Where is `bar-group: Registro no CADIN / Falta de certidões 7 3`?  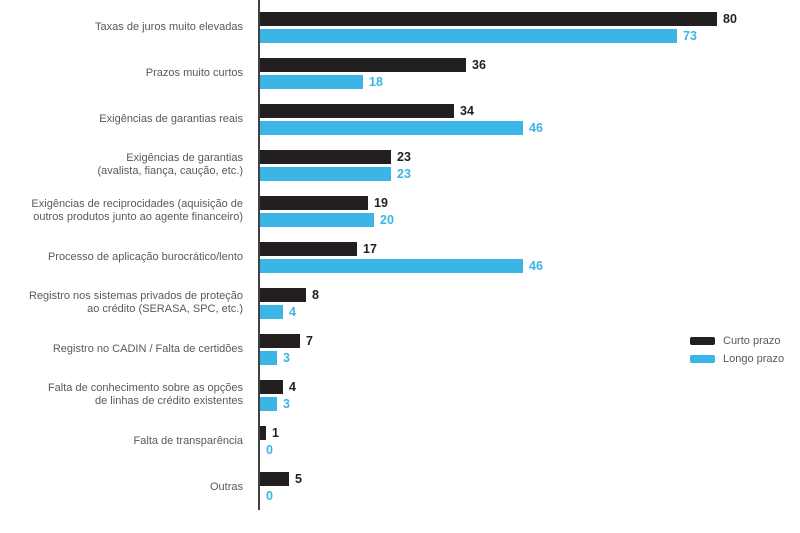 bar-group: Registro no CADIN / Falta de certidões 7 3 is located at coordinates (400, 349).